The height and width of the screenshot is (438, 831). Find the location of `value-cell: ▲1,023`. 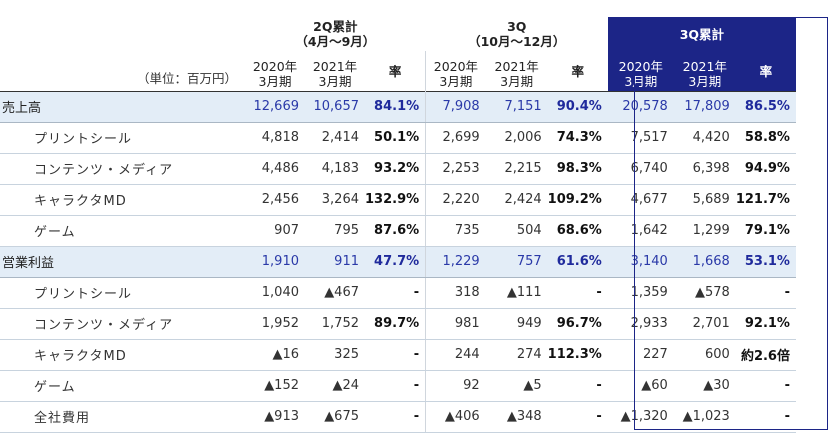

value-cell: ▲1,023 is located at coordinates (704, 417).